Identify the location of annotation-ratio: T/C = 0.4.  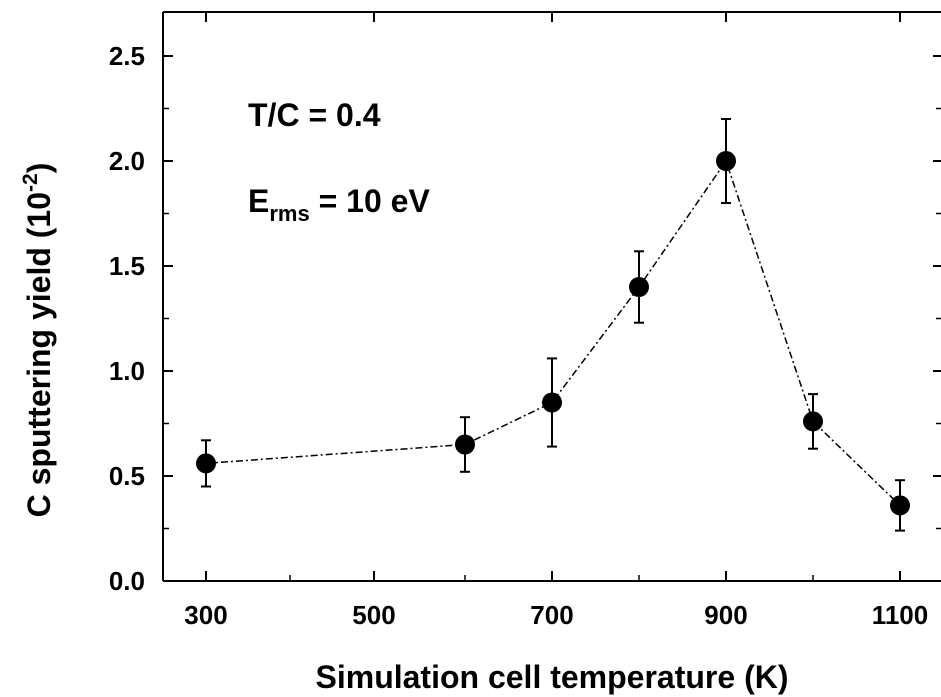
(314, 115).